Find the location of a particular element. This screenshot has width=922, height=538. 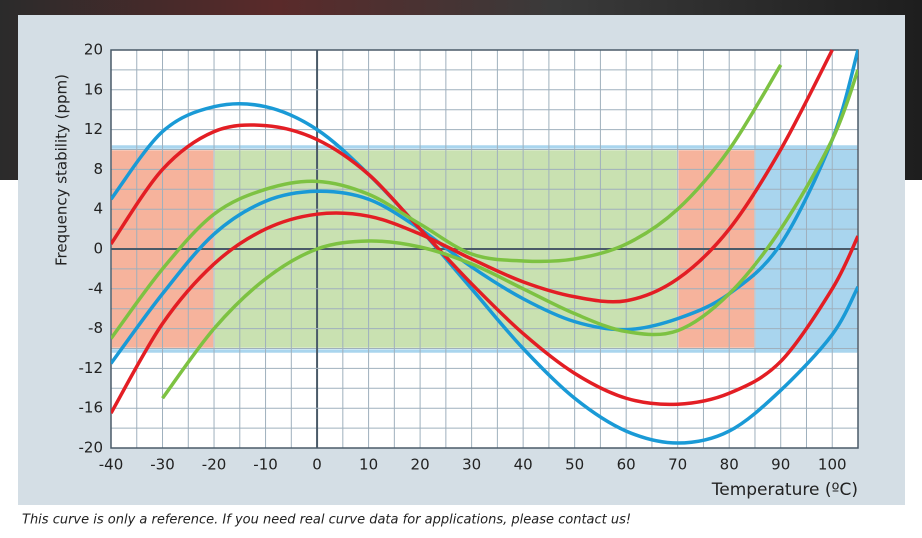

x-tick-label: 30 is located at coordinates (471, 465).